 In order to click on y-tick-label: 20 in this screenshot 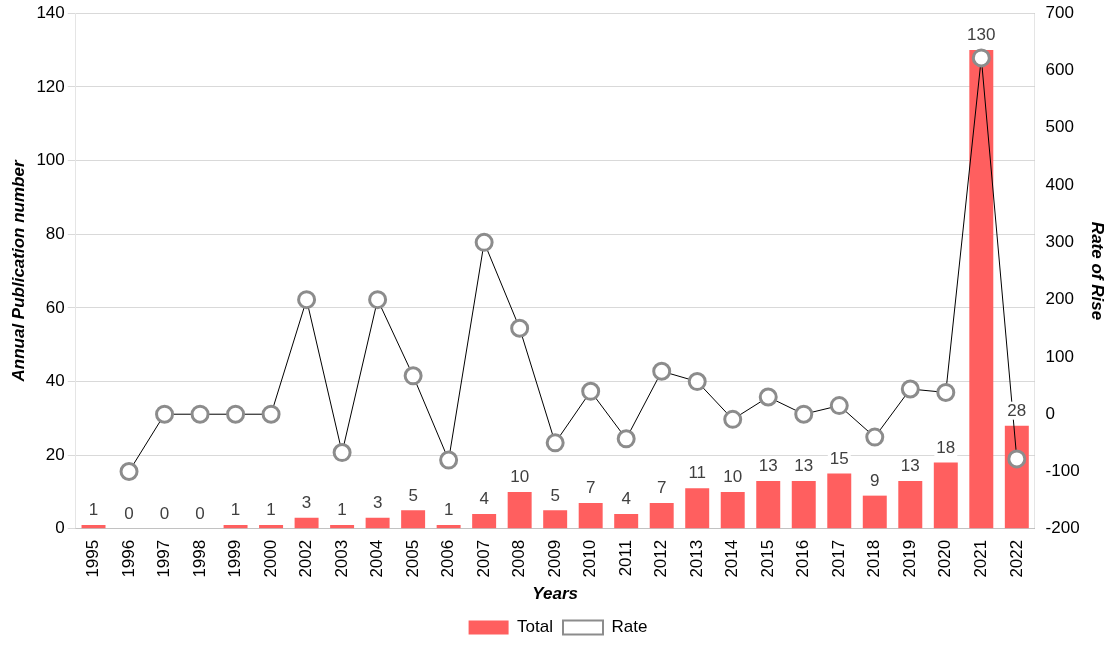, I will do `click(55, 454)`.